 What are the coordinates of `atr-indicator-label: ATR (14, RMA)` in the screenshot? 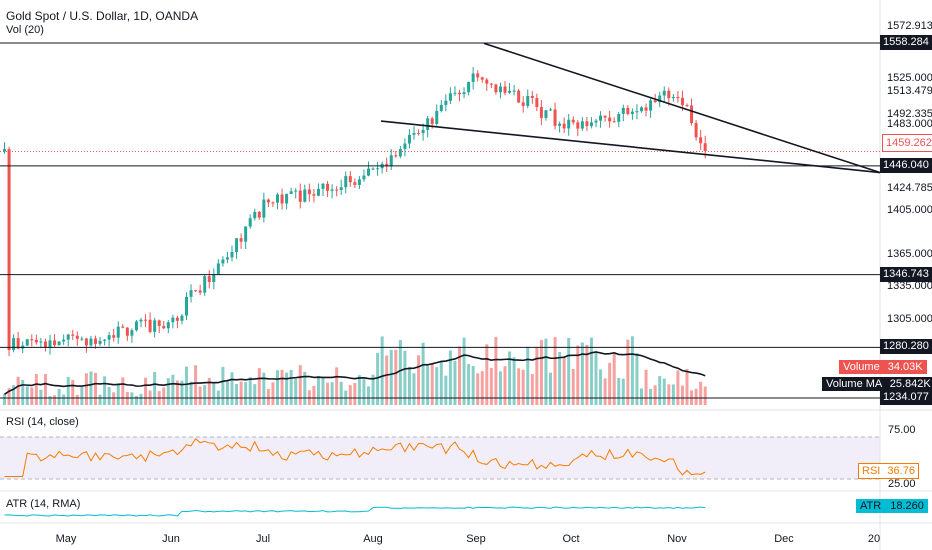 It's located at (43, 504).